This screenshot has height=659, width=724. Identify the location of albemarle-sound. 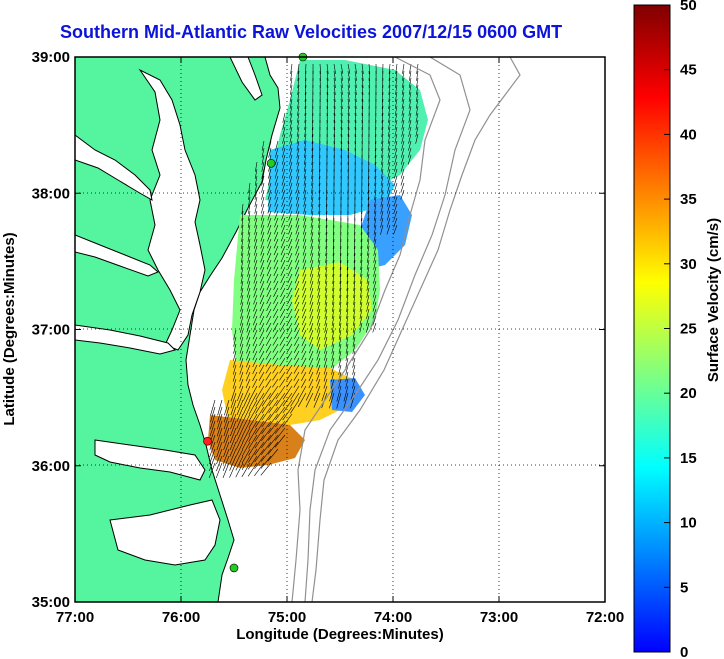
(150, 460).